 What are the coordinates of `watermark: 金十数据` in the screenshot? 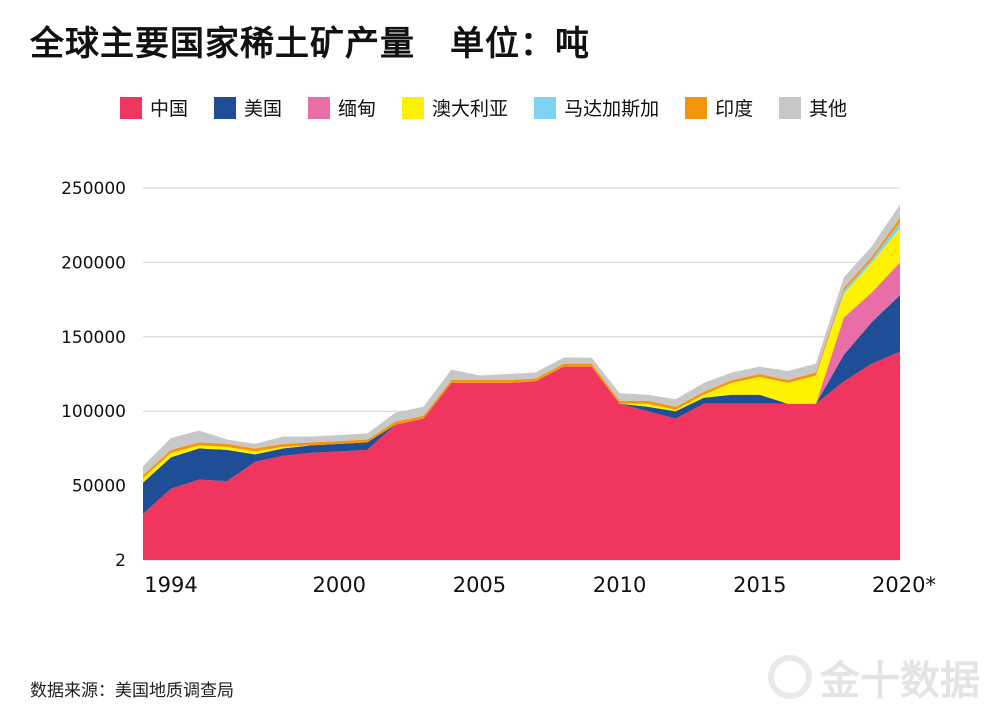 It's located at (874, 677).